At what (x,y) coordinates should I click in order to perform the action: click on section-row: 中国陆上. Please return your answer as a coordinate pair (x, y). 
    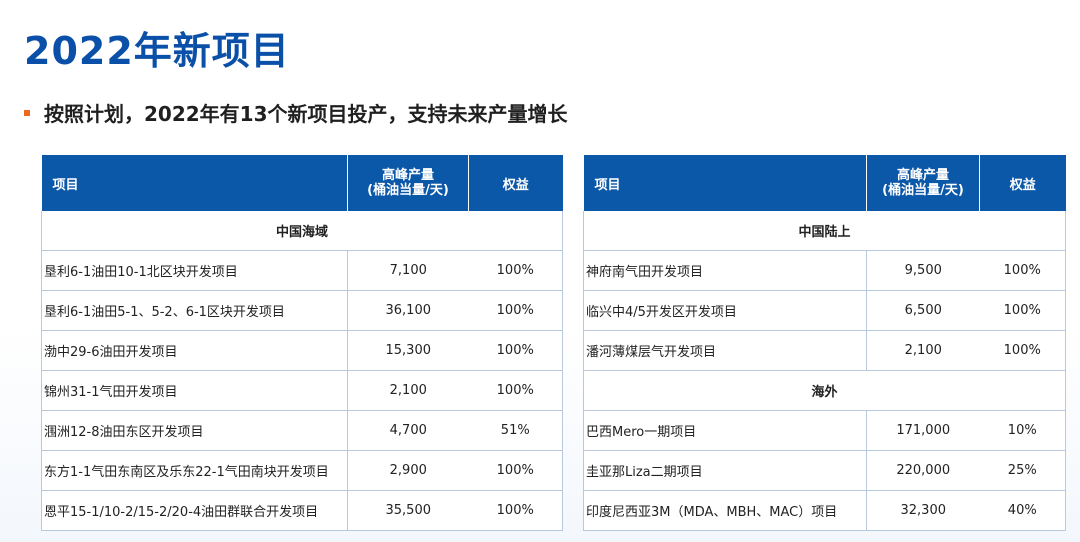
    Looking at the image, I should click on (824, 231).